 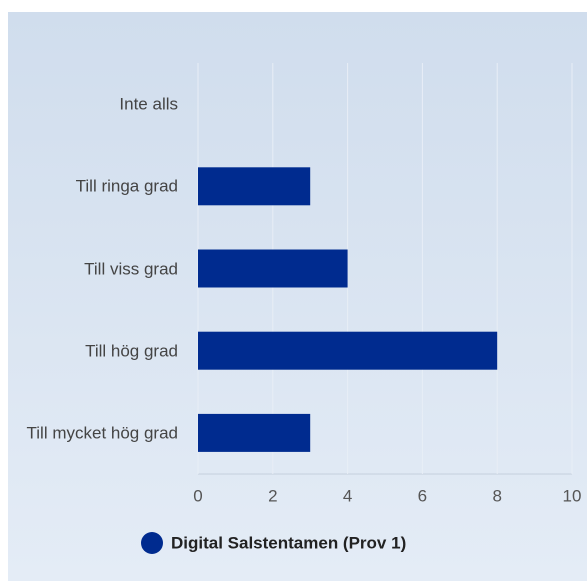 What do you see at coordinates (347, 495) in the screenshot?
I see `x-tick-label: 4` at bounding box center [347, 495].